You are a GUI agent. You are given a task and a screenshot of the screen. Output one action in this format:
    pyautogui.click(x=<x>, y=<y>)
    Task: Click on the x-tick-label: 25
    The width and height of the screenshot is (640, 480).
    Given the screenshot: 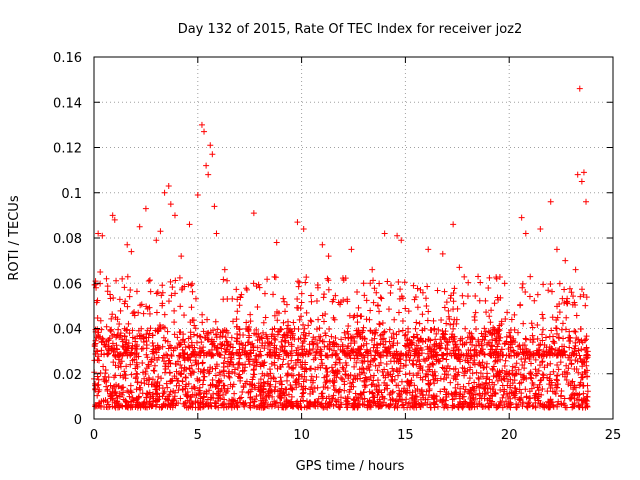 What is the action you would take?
    pyautogui.click(x=613, y=435)
    